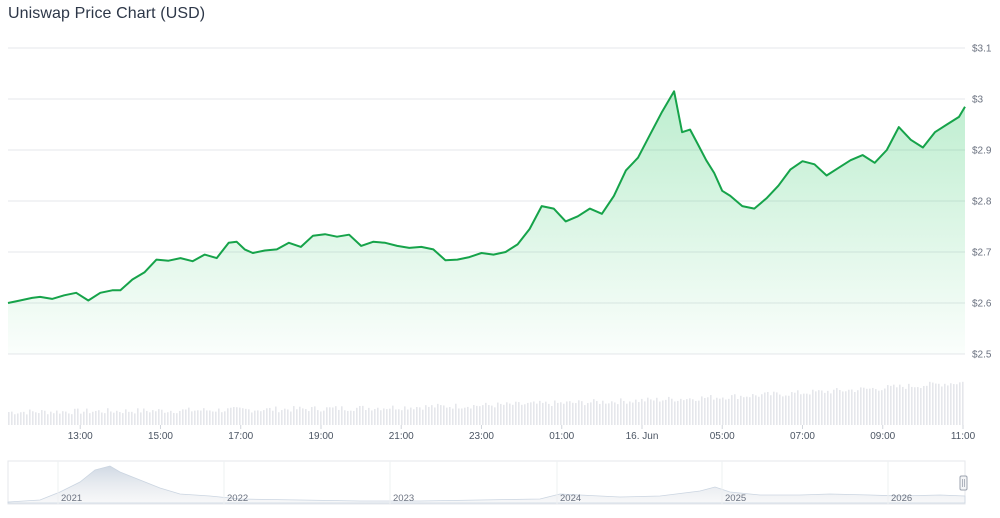 The height and width of the screenshot is (518, 1000). I want to click on navigator-series, so click(486, 484).